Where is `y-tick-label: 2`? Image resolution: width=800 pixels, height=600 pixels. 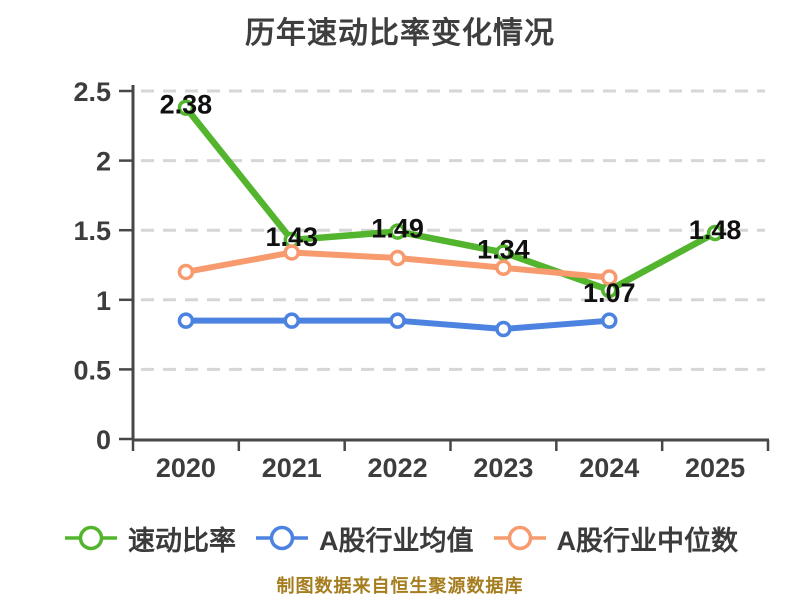
y-tick-label: 2 is located at coordinates (103, 162).